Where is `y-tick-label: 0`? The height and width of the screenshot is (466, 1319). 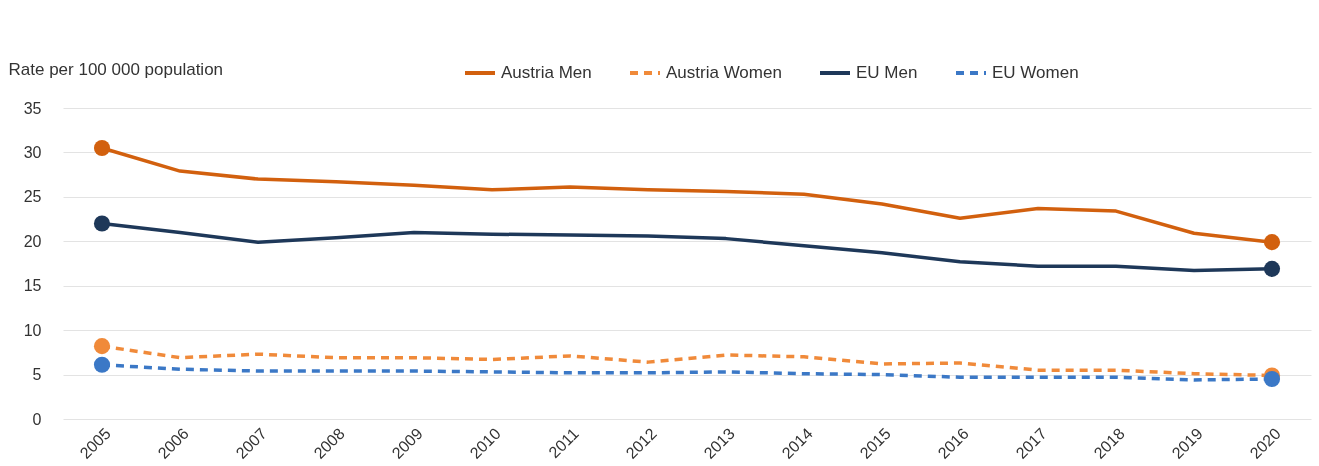
y-tick-label: 0 is located at coordinates (37, 419).